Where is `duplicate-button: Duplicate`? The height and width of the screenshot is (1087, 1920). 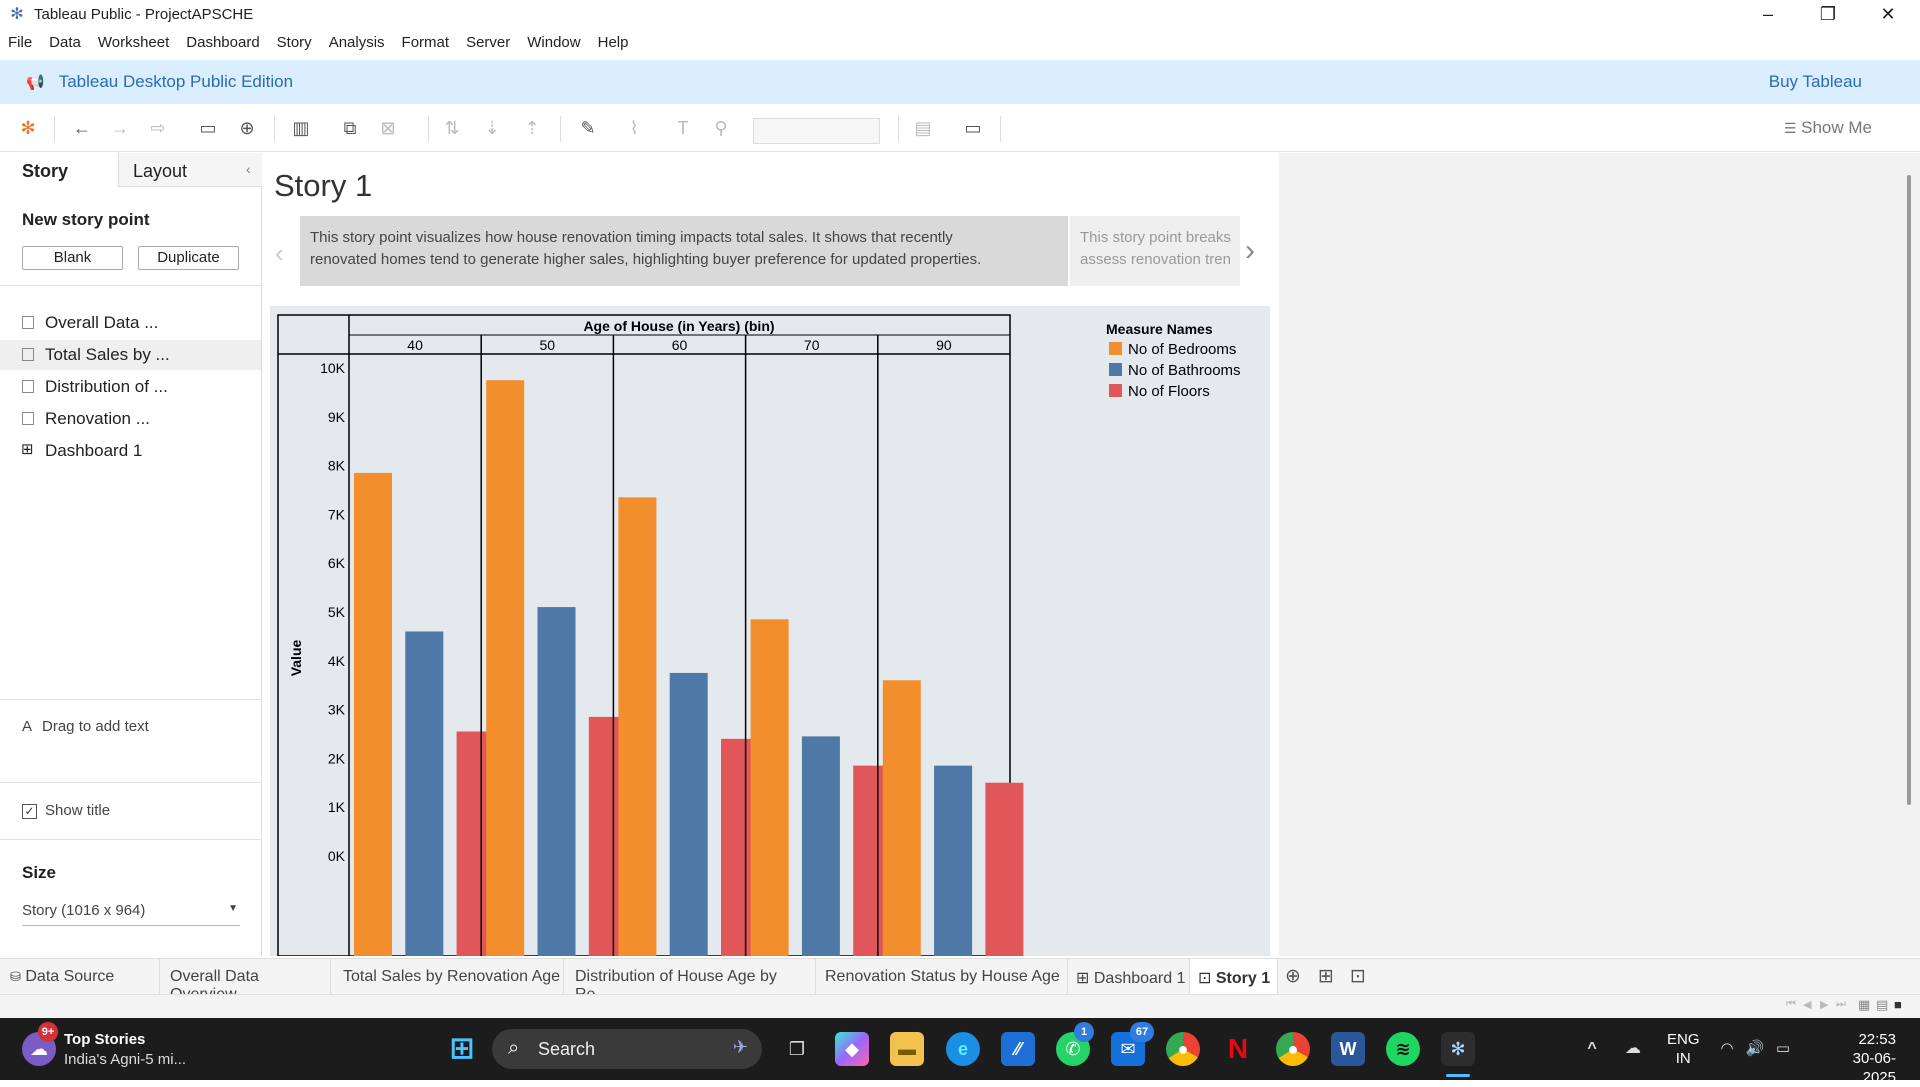 duplicate-button: Duplicate is located at coordinates (188, 258).